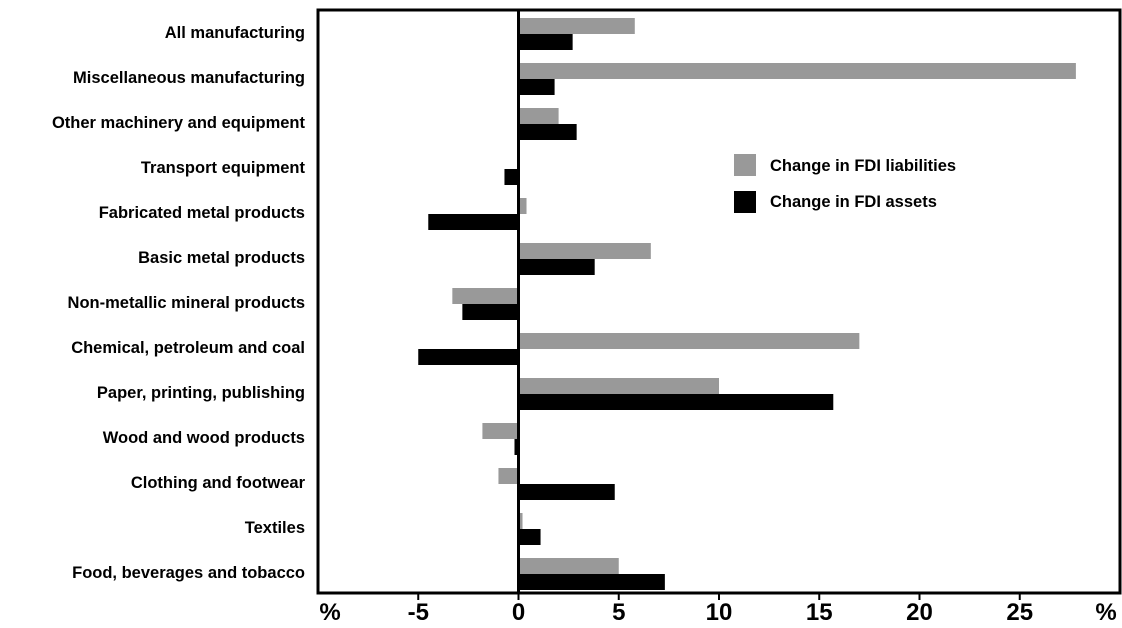  I want to click on x-tick-label: 15, so click(819, 612).